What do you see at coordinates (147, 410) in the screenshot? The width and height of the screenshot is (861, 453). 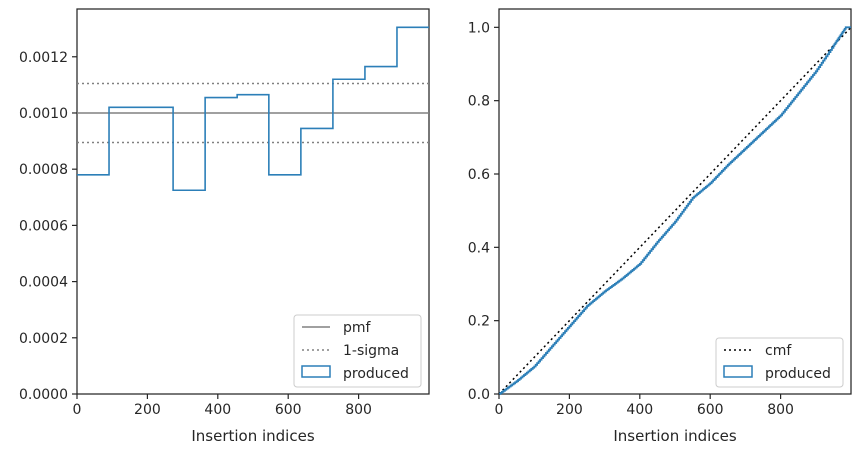 I see `left-x-tick-label: 200` at bounding box center [147, 410].